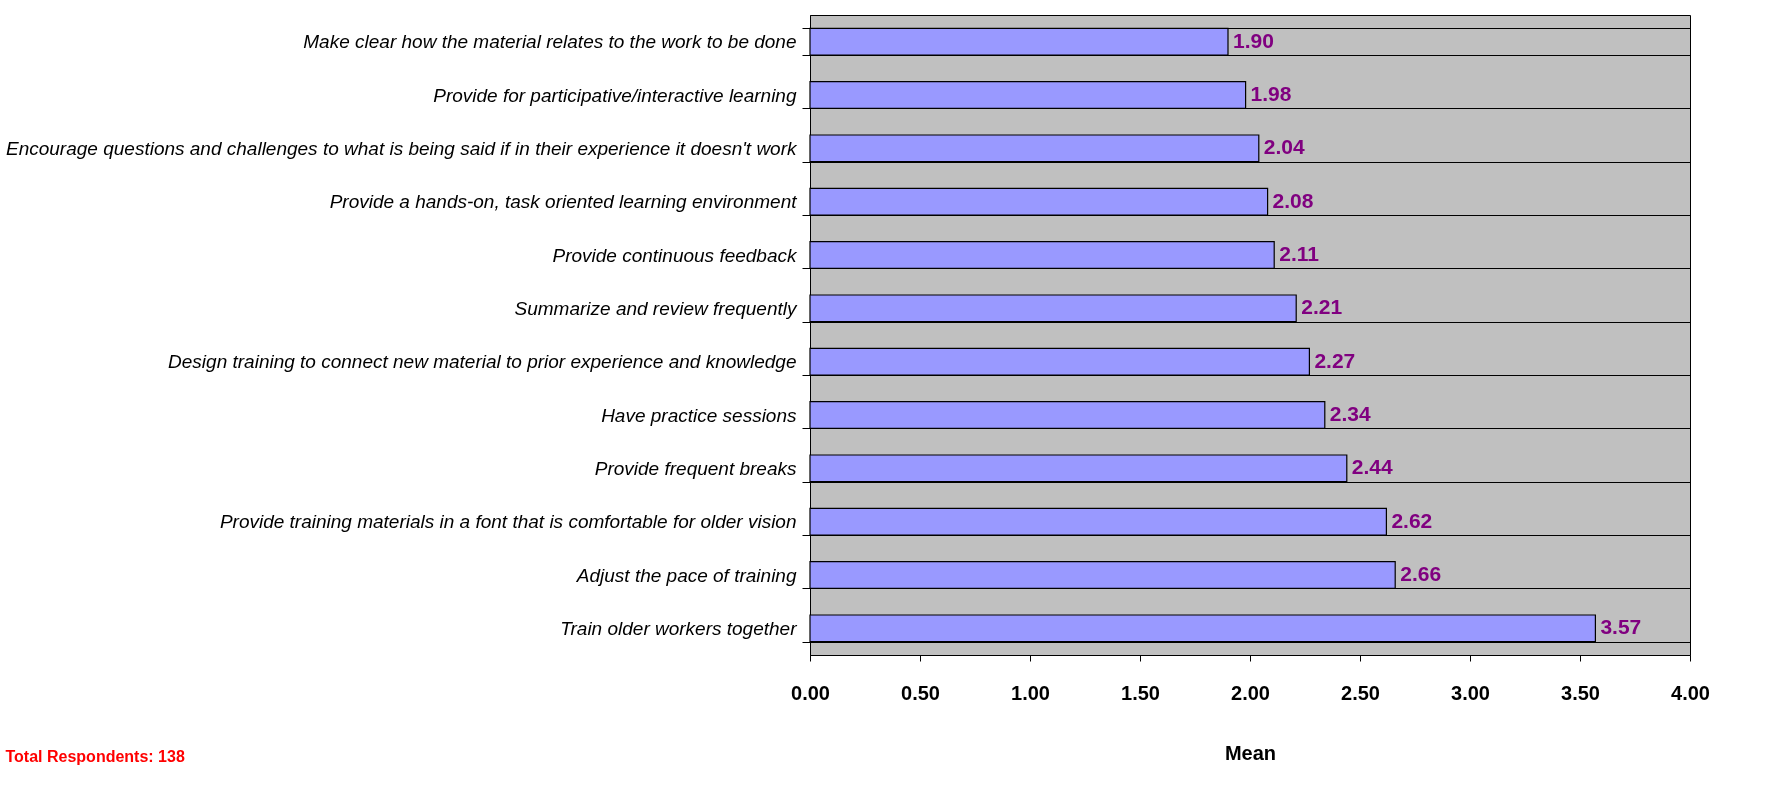 The image size is (1781, 789). I want to click on y-tick-label: Provide for participative/interactive learning, so click(615, 95).